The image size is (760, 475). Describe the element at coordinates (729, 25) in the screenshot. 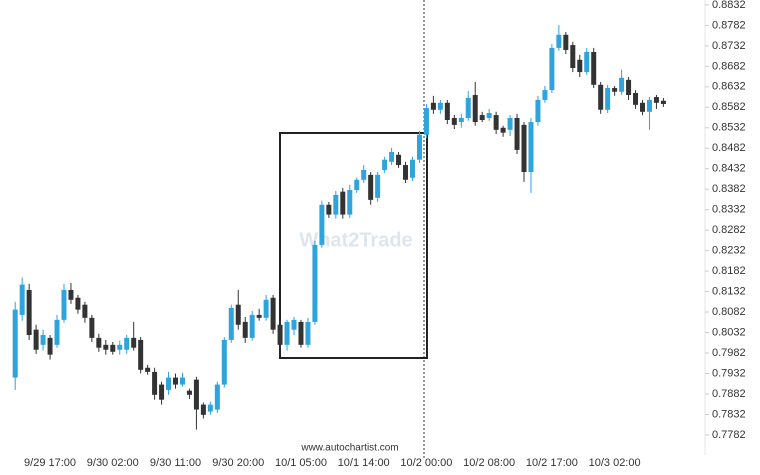

I see `y-tick-label: 0.8782` at that location.